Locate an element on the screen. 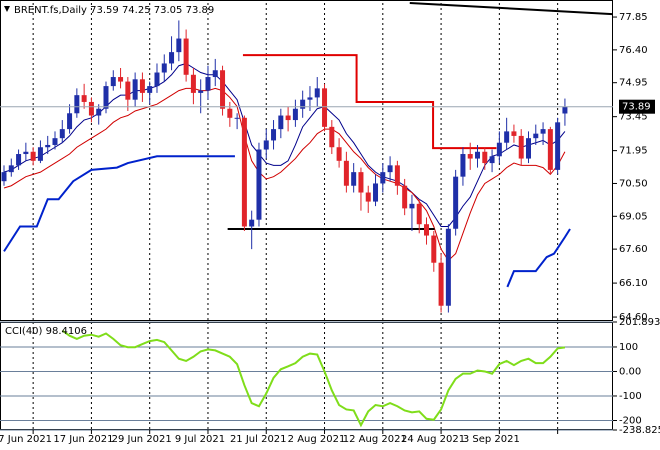 The width and height of the screenshot is (660, 450). y-tick-label: 76.40 is located at coordinates (633, 50).